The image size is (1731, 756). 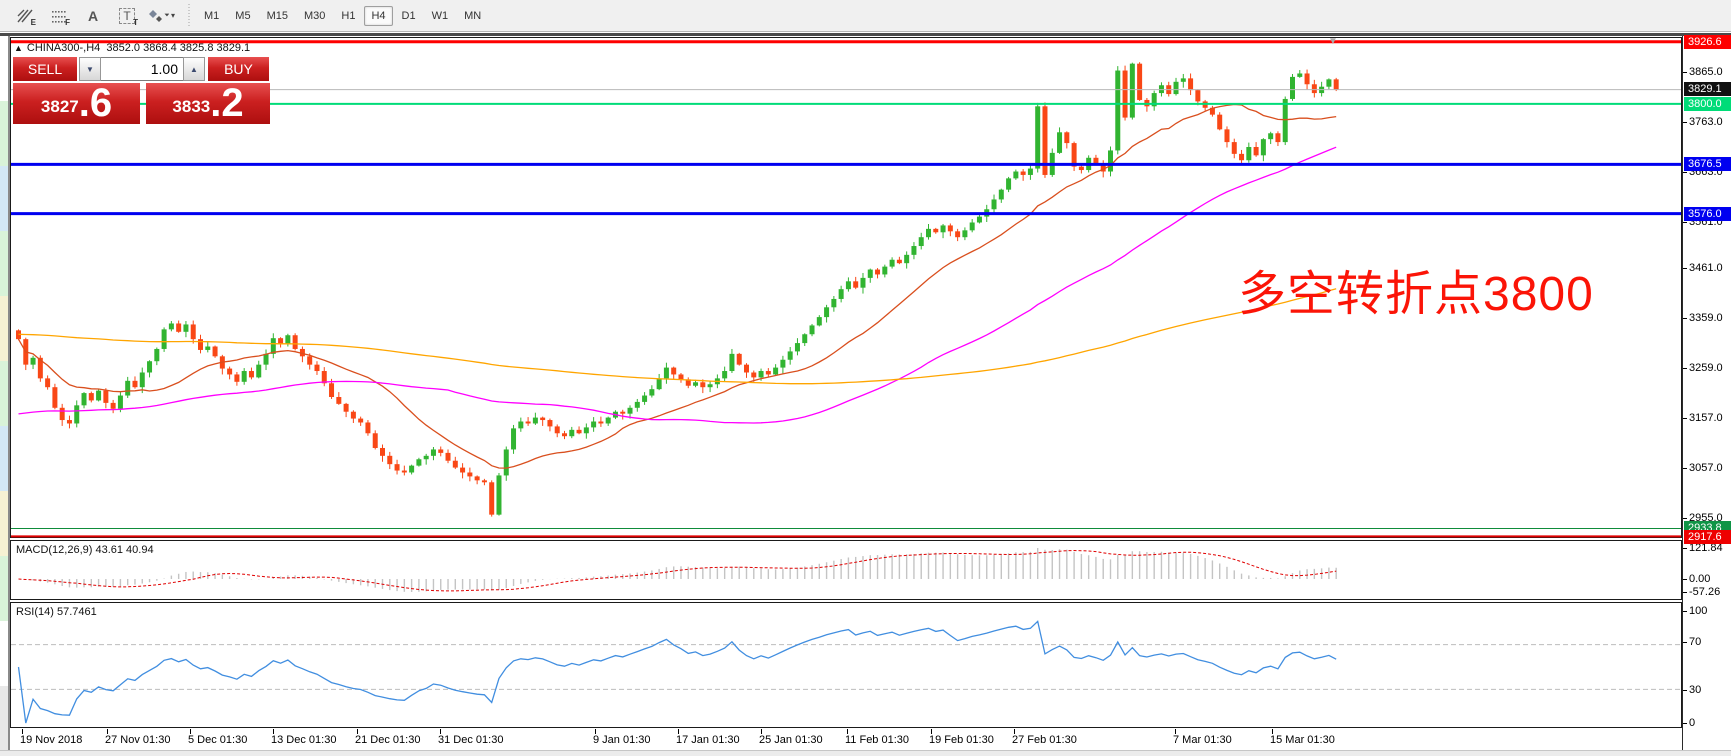 I want to click on price-level-badge: 2917.6, so click(x=1707, y=537).